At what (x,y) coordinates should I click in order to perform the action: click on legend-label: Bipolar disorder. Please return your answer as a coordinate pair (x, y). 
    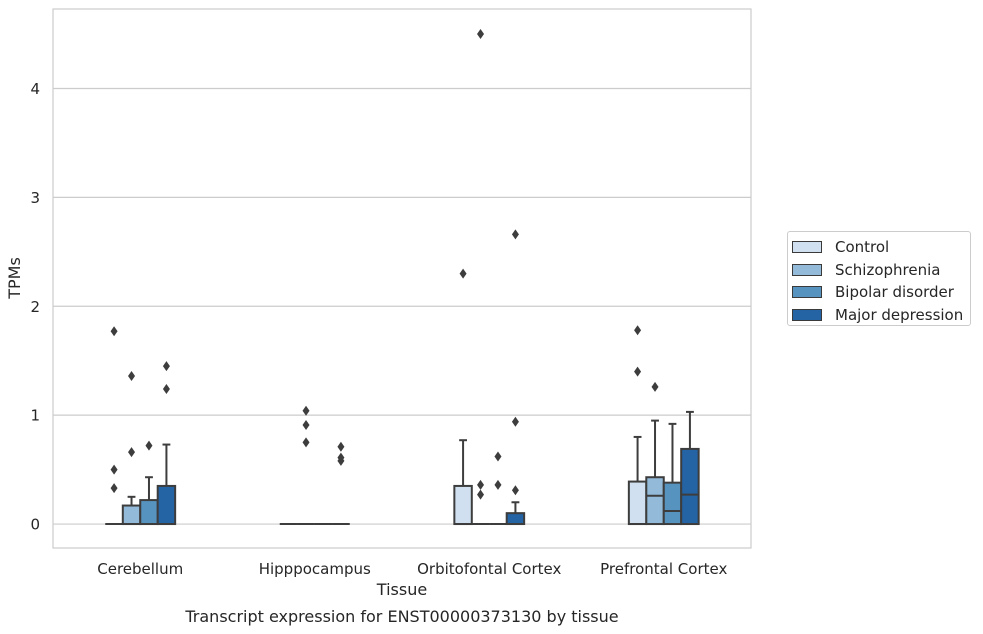
    Looking at the image, I should click on (894, 292).